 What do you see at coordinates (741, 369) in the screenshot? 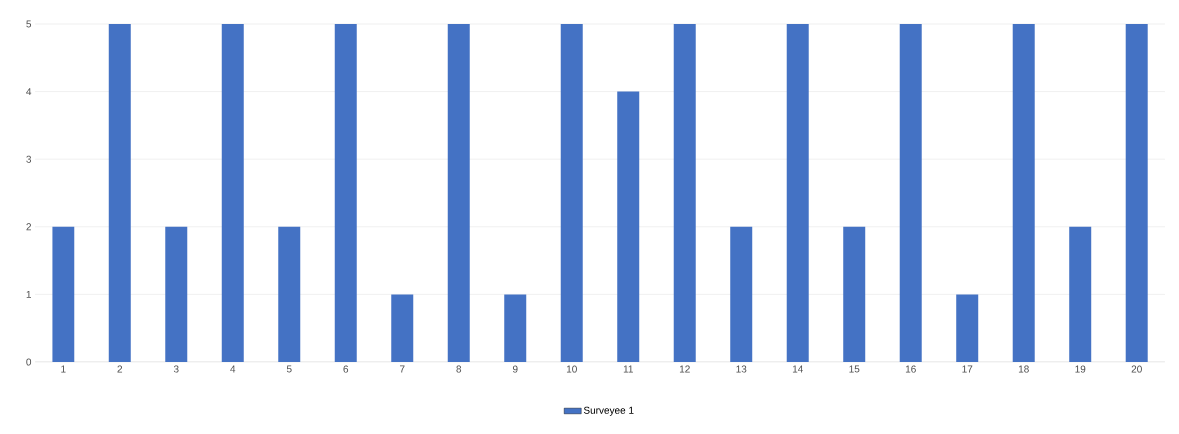
I see `x-tick-label: 13` at bounding box center [741, 369].